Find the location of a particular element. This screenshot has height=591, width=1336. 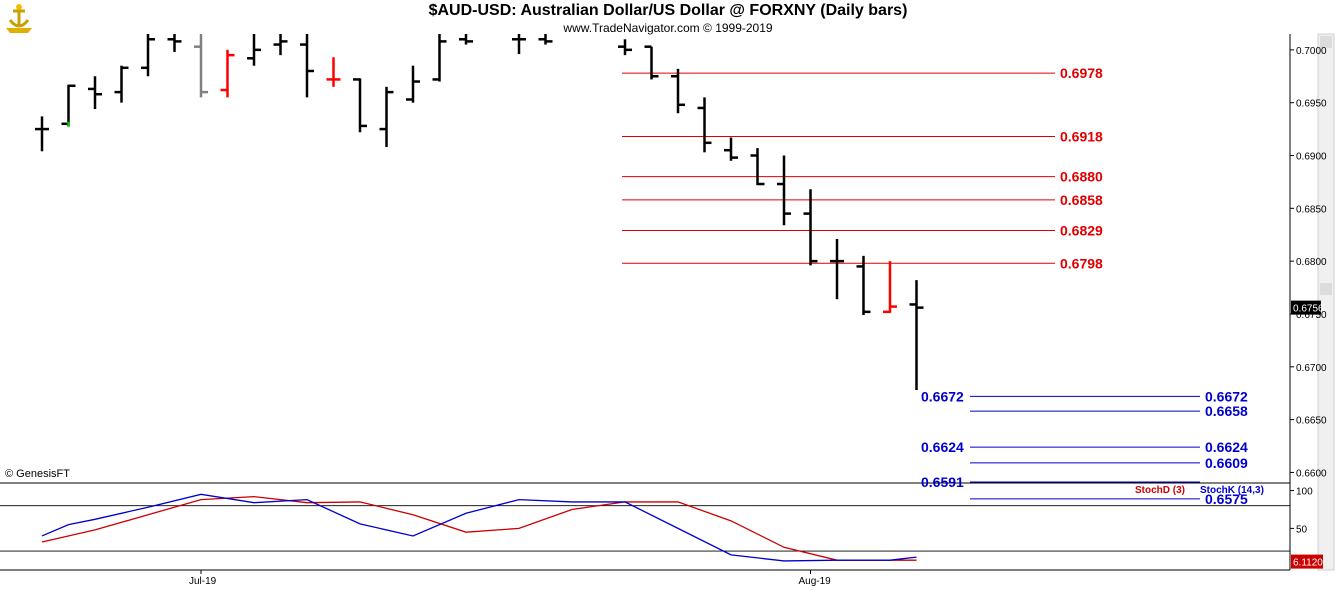

price-tick-label: 0.6700 is located at coordinates (1311, 368).